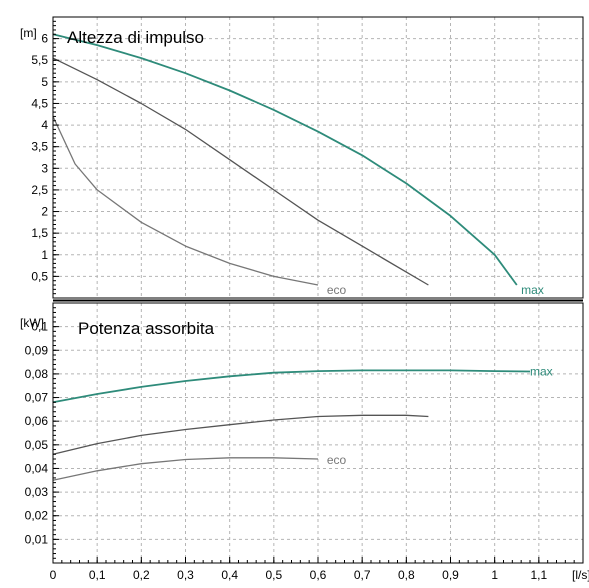  I want to click on head-y-tick-label: 0,5, so click(39, 276).